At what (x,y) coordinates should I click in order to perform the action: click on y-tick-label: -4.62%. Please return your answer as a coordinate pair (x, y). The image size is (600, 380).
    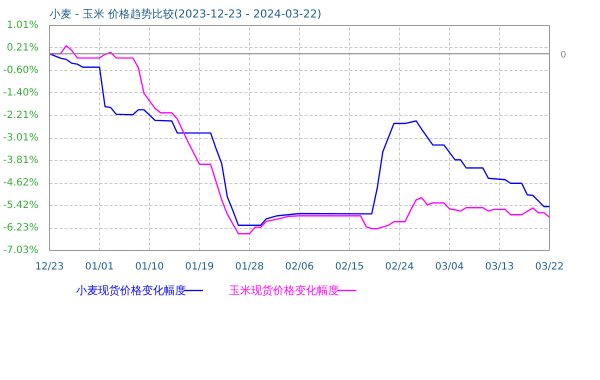
    Looking at the image, I should click on (21, 183).